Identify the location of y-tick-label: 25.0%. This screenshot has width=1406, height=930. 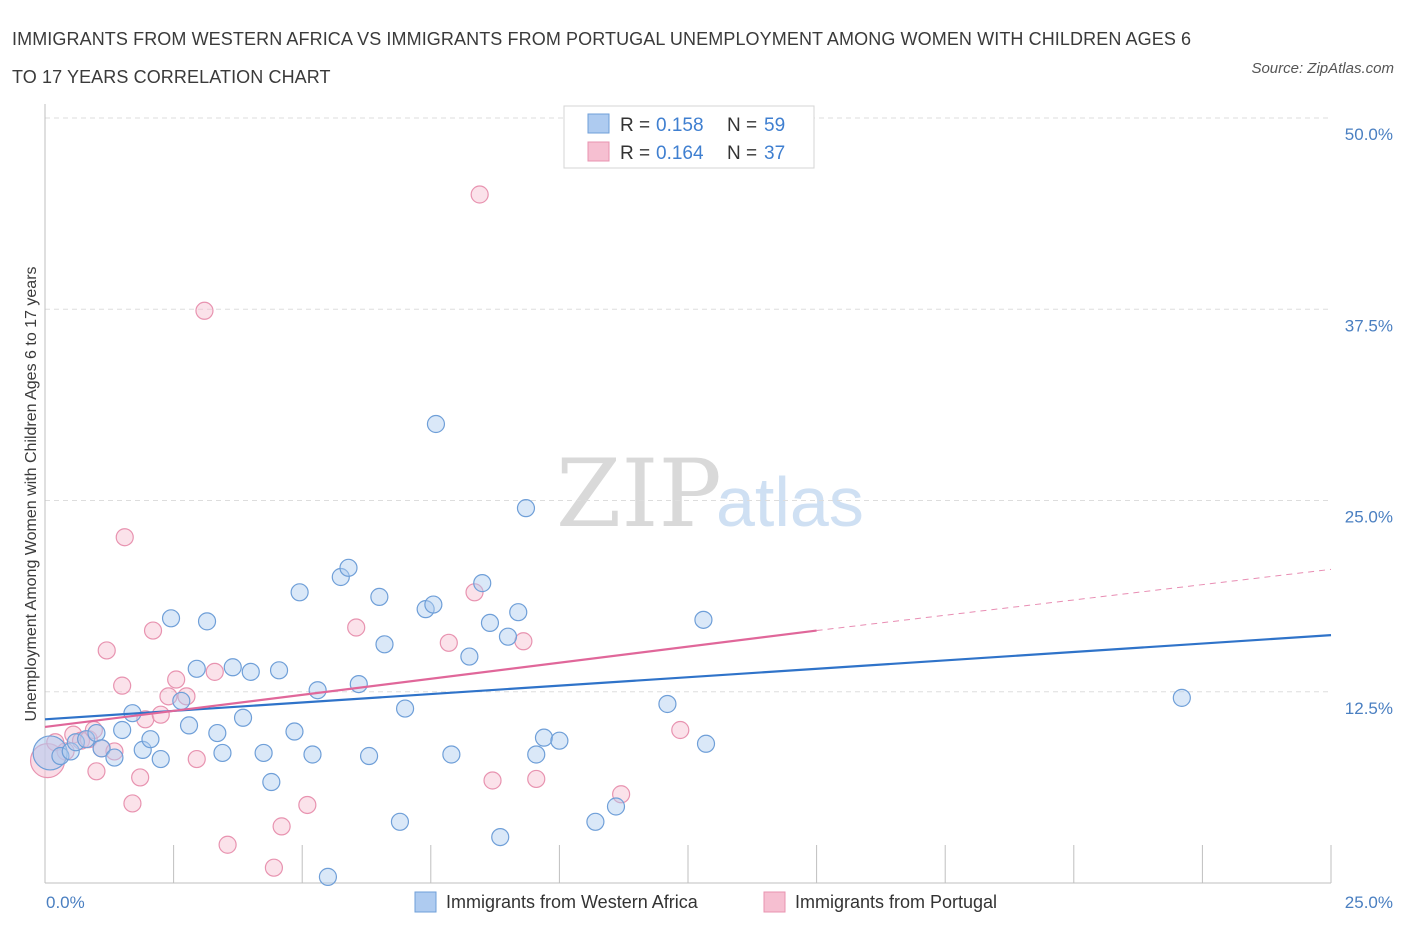
(1369, 517).